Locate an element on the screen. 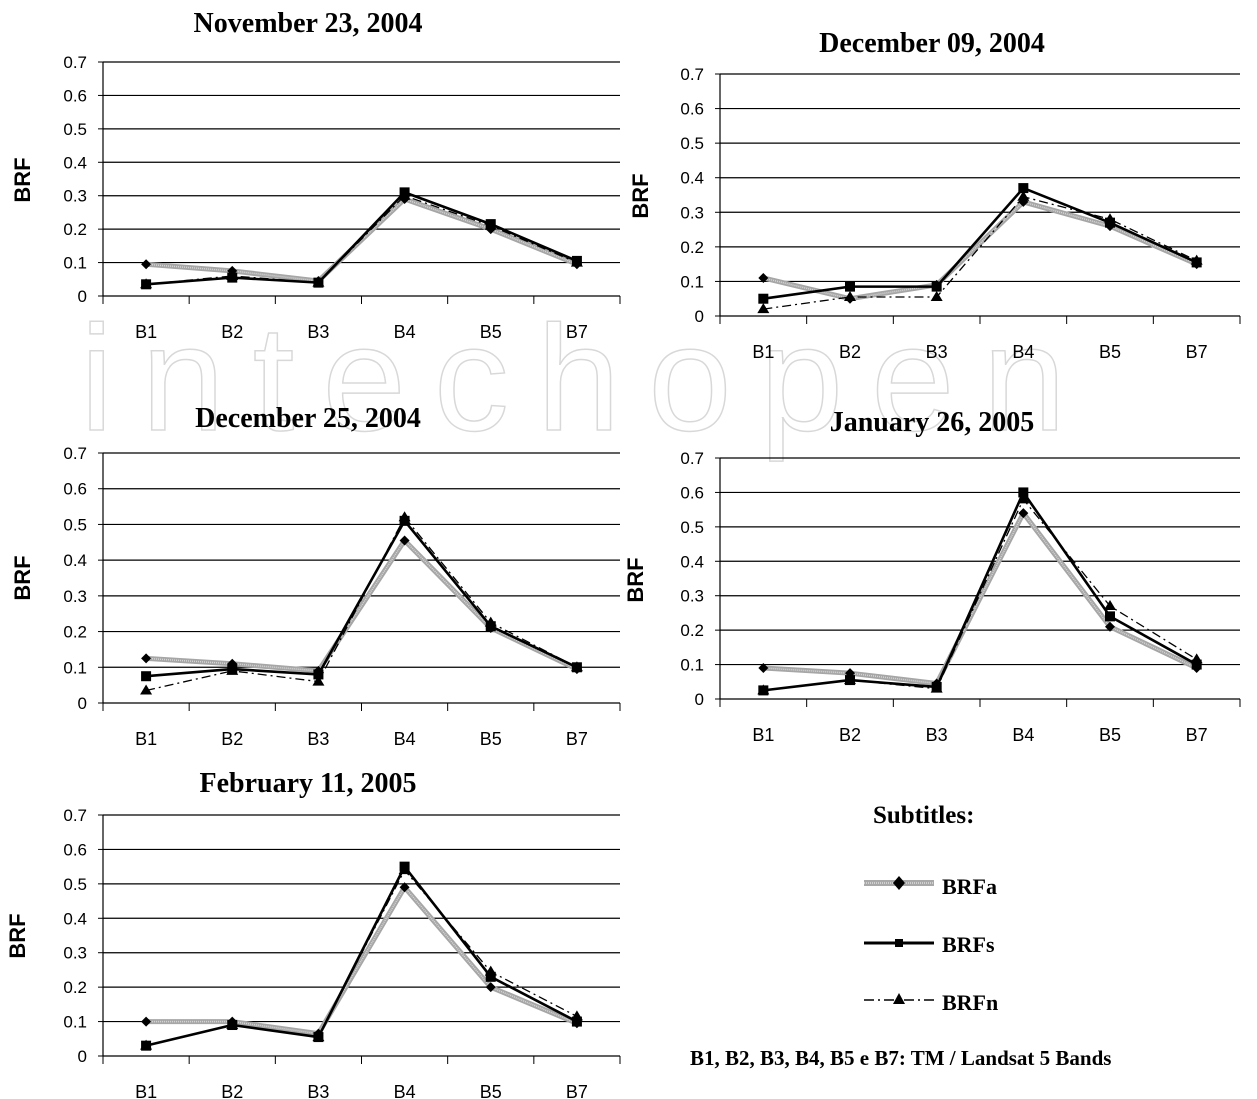 Image resolution: width=1257 pixels, height=1099 pixels. chart-title: December 25, 2004 is located at coordinates (308, 418).